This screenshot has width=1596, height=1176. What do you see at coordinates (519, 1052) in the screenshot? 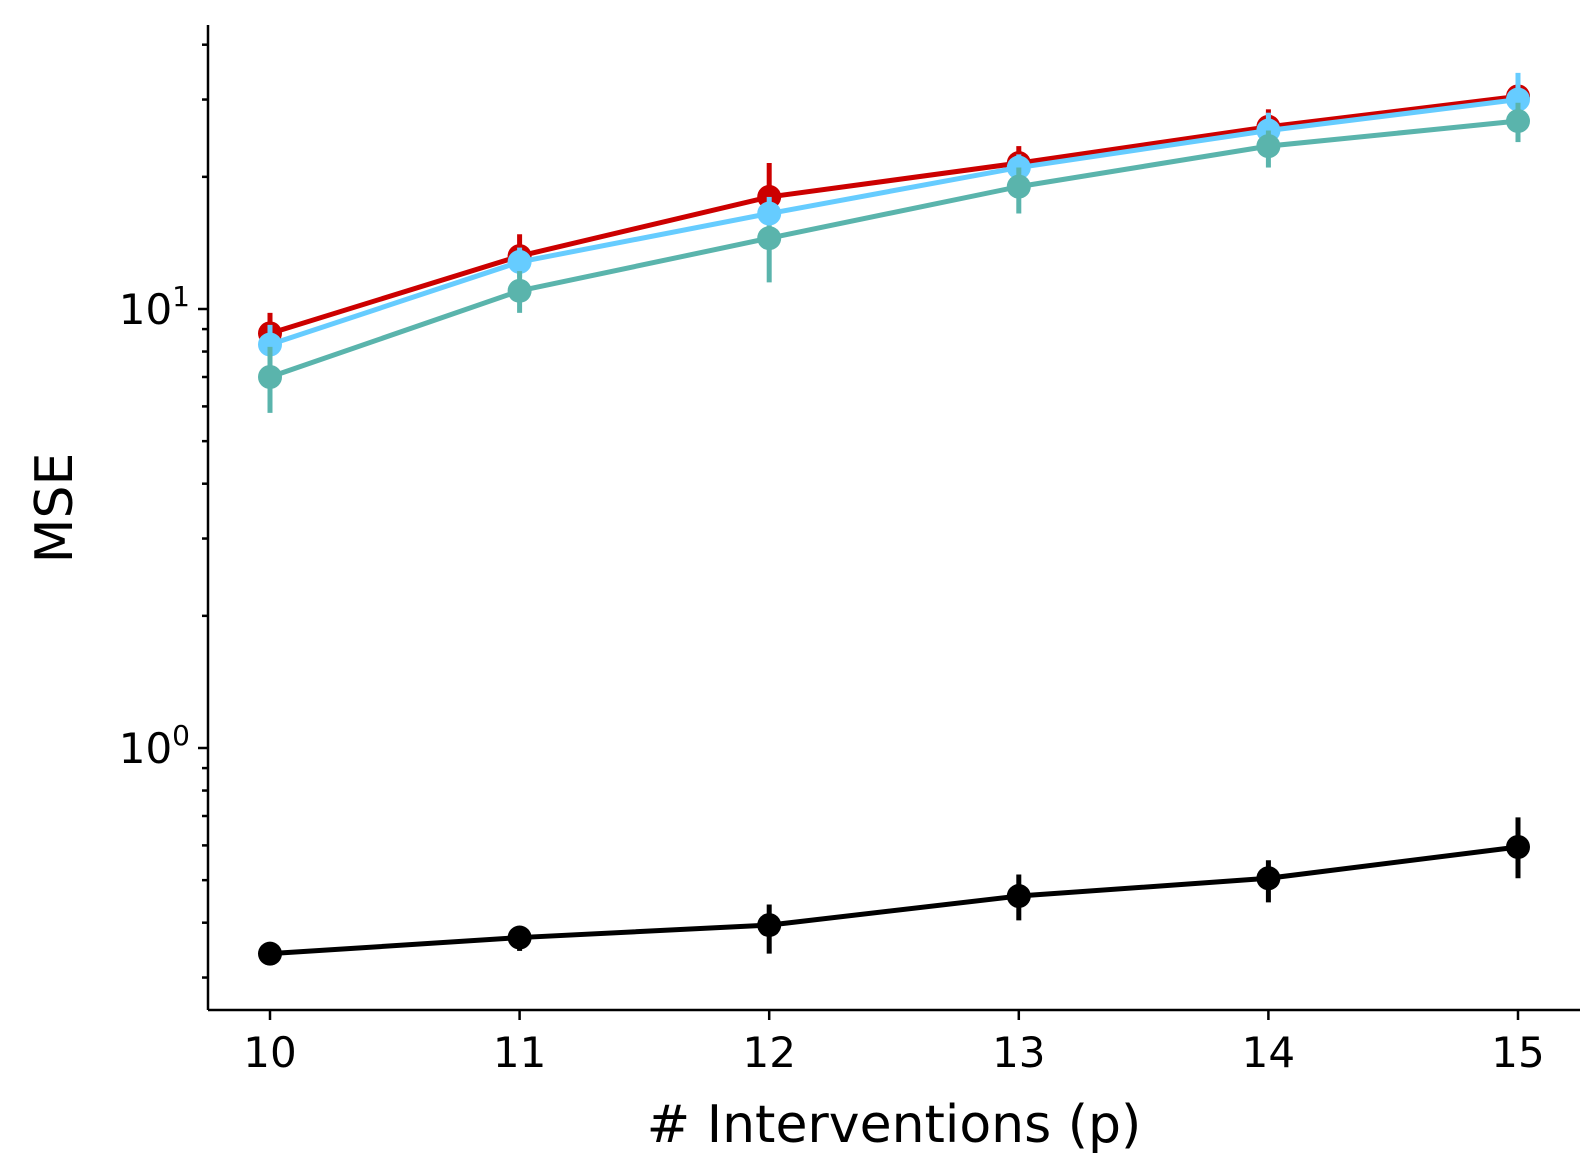
I see `x-tick-label-11: 11` at bounding box center [519, 1052].